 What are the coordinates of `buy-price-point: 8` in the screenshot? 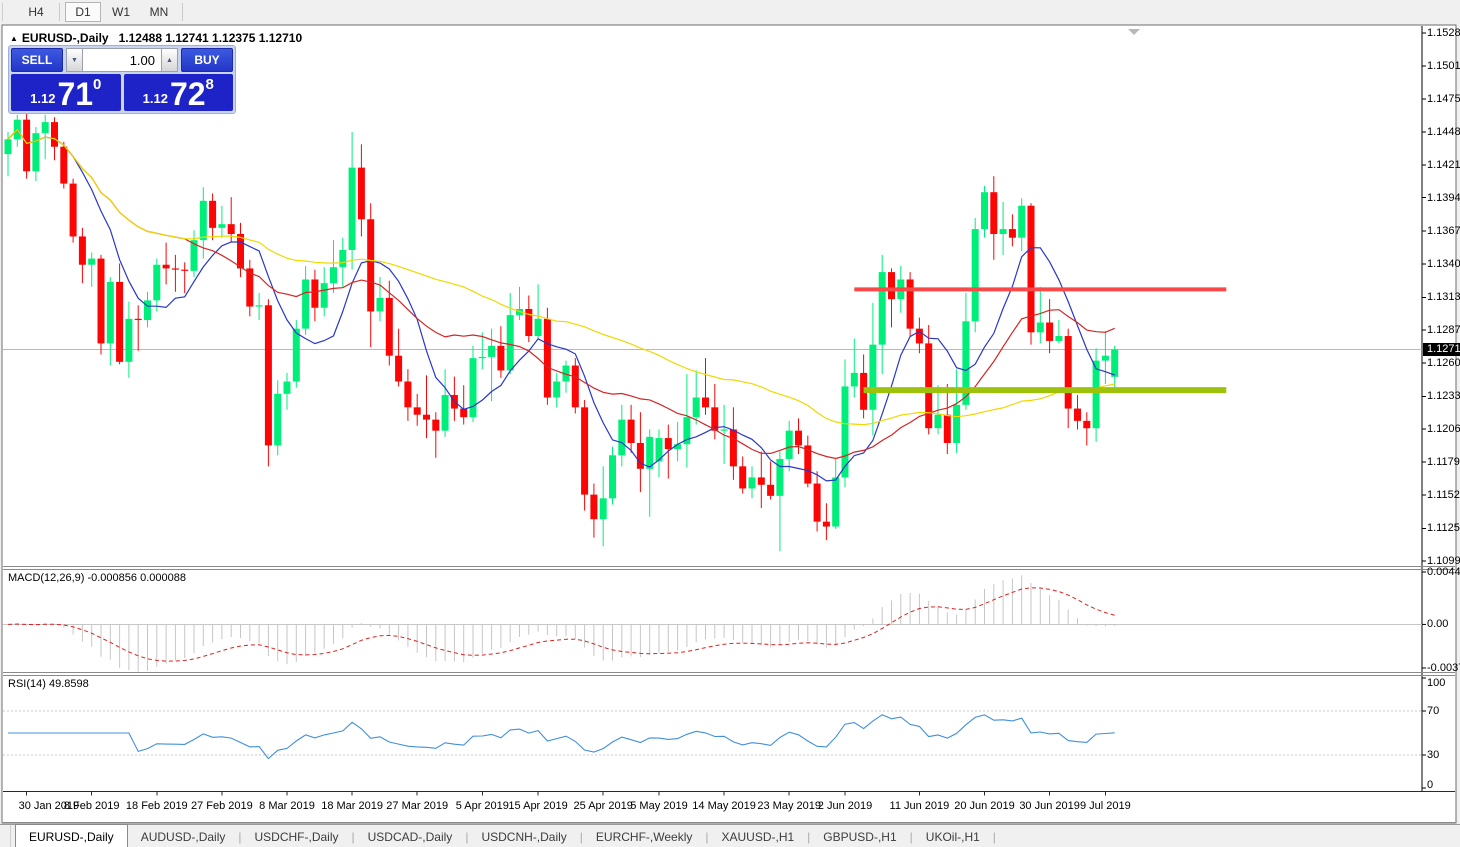 It's located at (209, 84).